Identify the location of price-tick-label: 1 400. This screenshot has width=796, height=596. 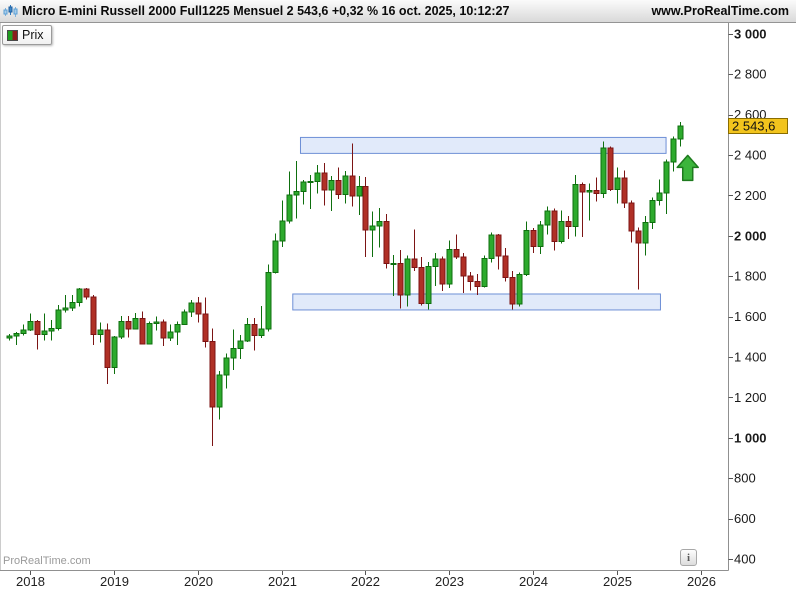
(750, 357).